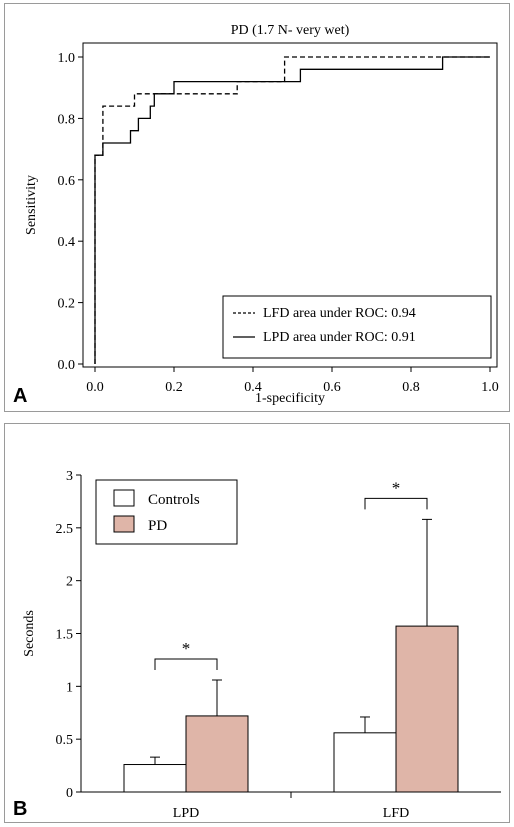 The height and width of the screenshot is (827, 514). What do you see at coordinates (186, 813) in the screenshot?
I see `category-label: LPD` at bounding box center [186, 813].